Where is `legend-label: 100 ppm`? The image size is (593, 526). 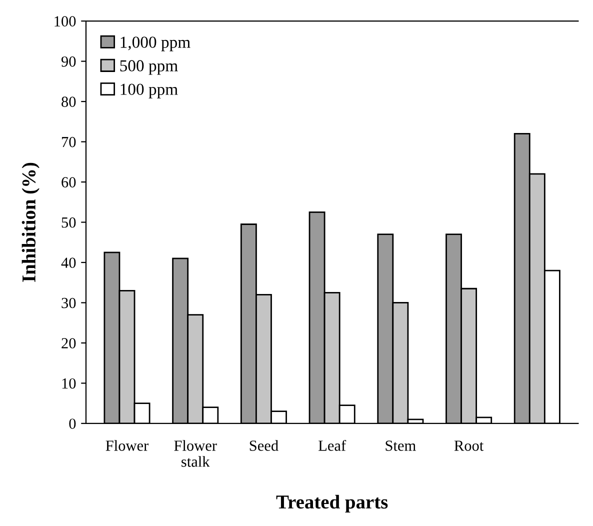
legend-label: 100 ppm is located at coordinates (149, 91).